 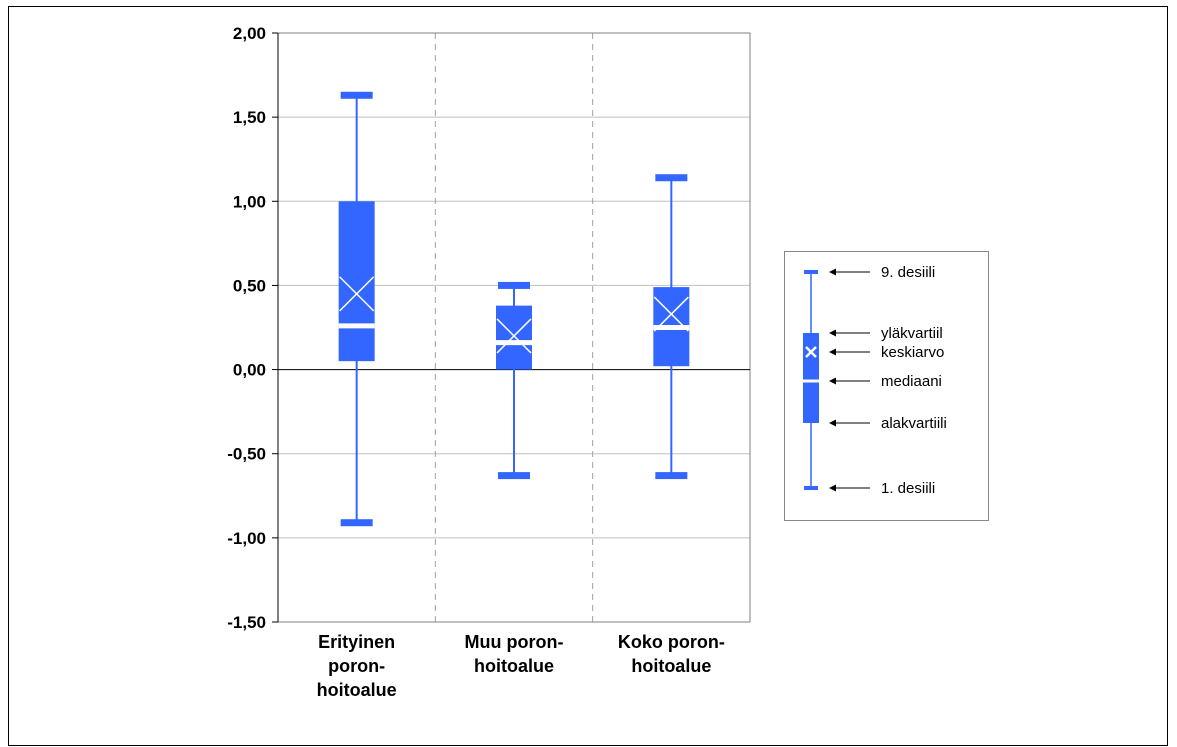 I want to click on legend-box, so click(x=811, y=378).